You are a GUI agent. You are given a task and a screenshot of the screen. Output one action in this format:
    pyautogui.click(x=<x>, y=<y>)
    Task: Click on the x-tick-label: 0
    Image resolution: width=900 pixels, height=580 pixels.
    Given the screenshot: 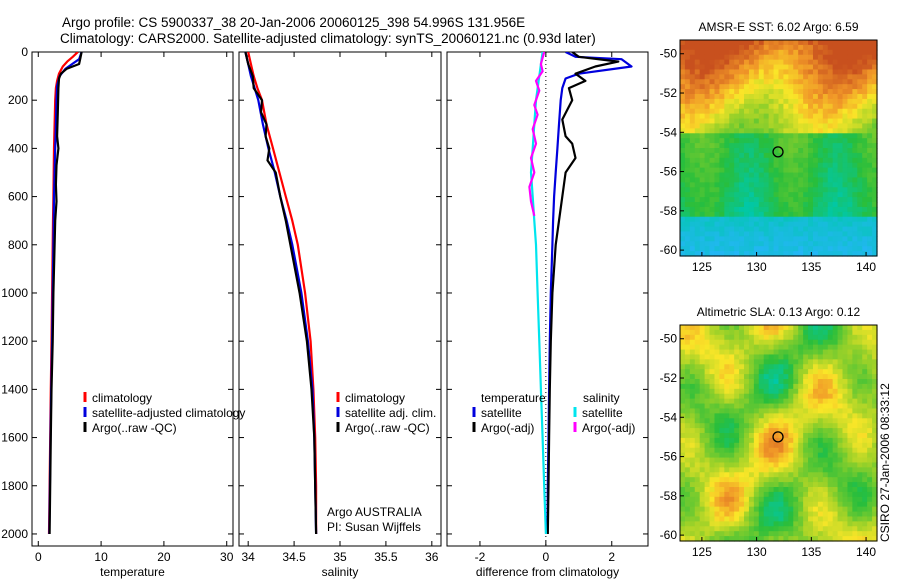 What is the action you would take?
    pyautogui.click(x=546, y=557)
    